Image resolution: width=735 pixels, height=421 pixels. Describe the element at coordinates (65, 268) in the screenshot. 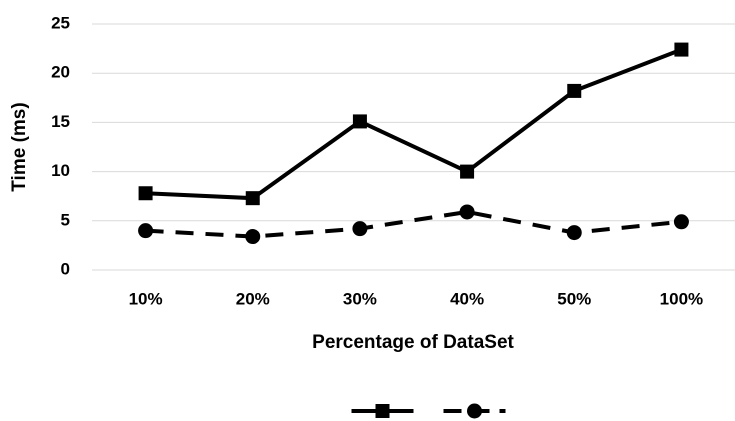

I see `y-tick-label: 0` at that location.